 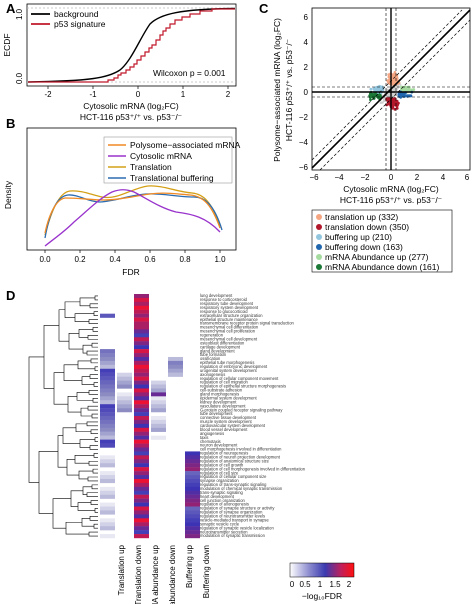 I want to click on panel-c-ylabel: Polysome−associated mRNA (log₂FC), so click(x=277, y=90).